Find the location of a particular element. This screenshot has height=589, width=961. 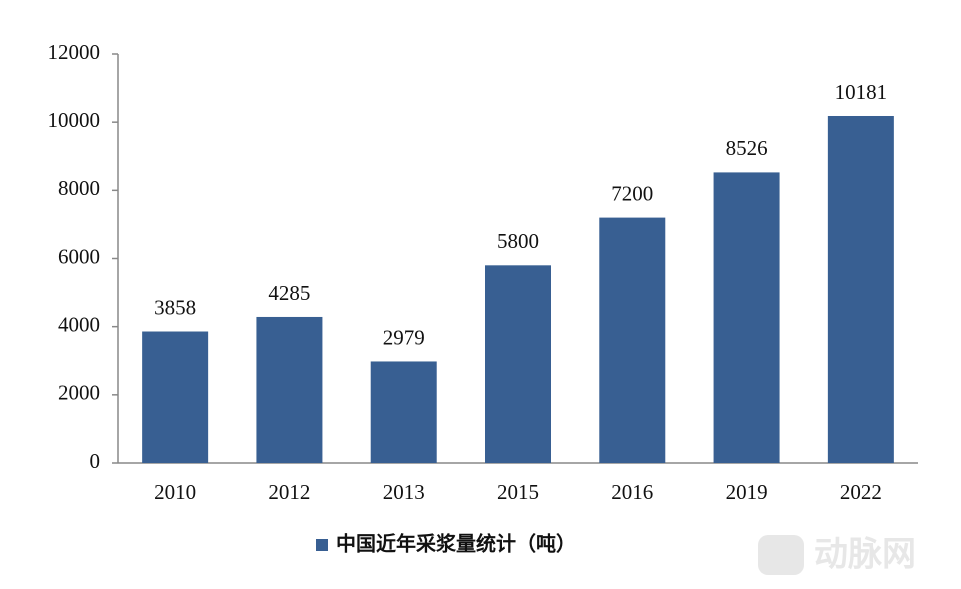

data-label: 4285 is located at coordinates (289, 293).